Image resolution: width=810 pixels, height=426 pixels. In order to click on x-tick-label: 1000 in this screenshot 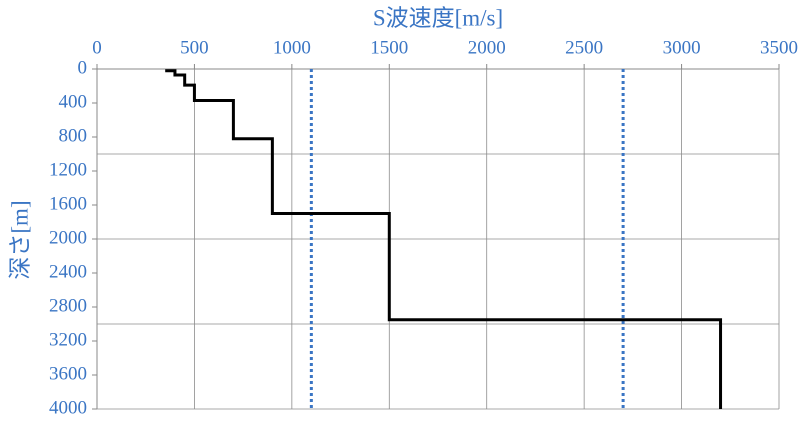, I will do `click(292, 47)`.